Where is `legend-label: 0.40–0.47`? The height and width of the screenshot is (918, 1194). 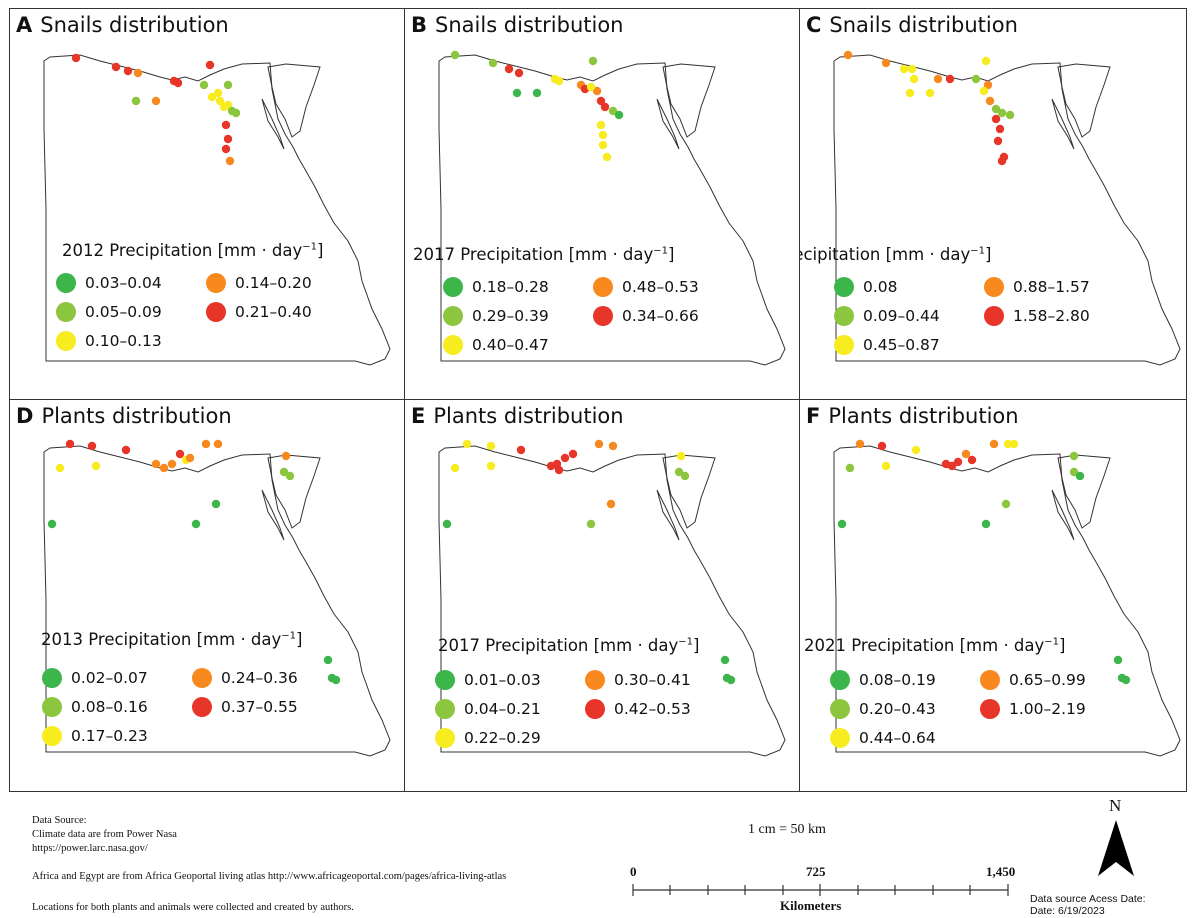
legend-label: 0.40–0.47 is located at coordinates (510, 345).